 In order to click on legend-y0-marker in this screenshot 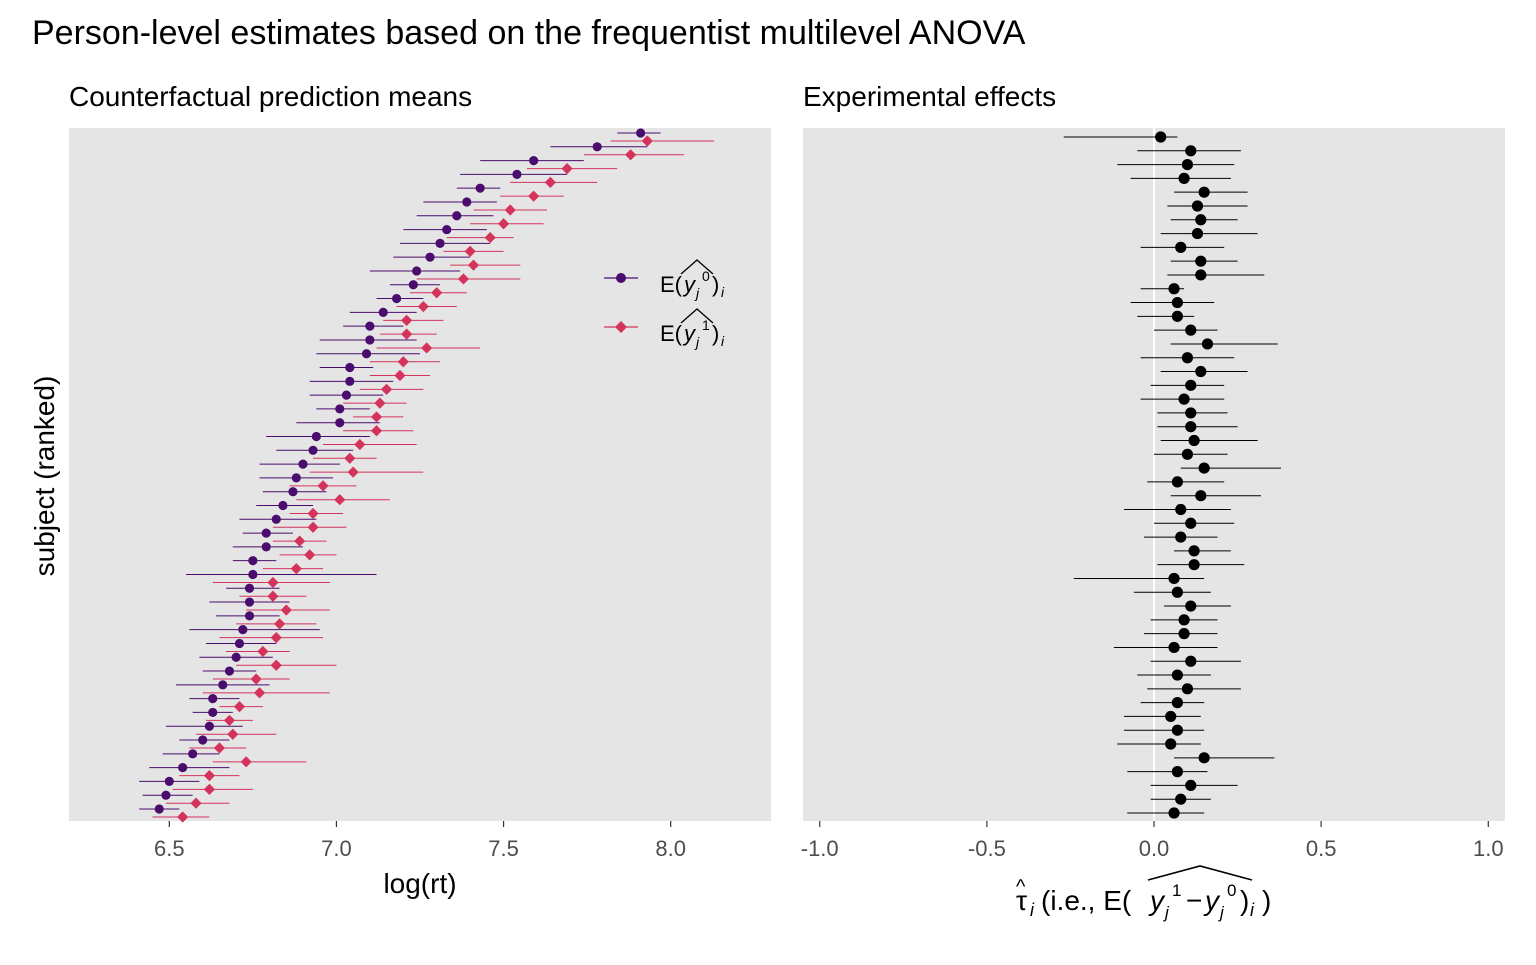, I will do `click(621, 278)`.